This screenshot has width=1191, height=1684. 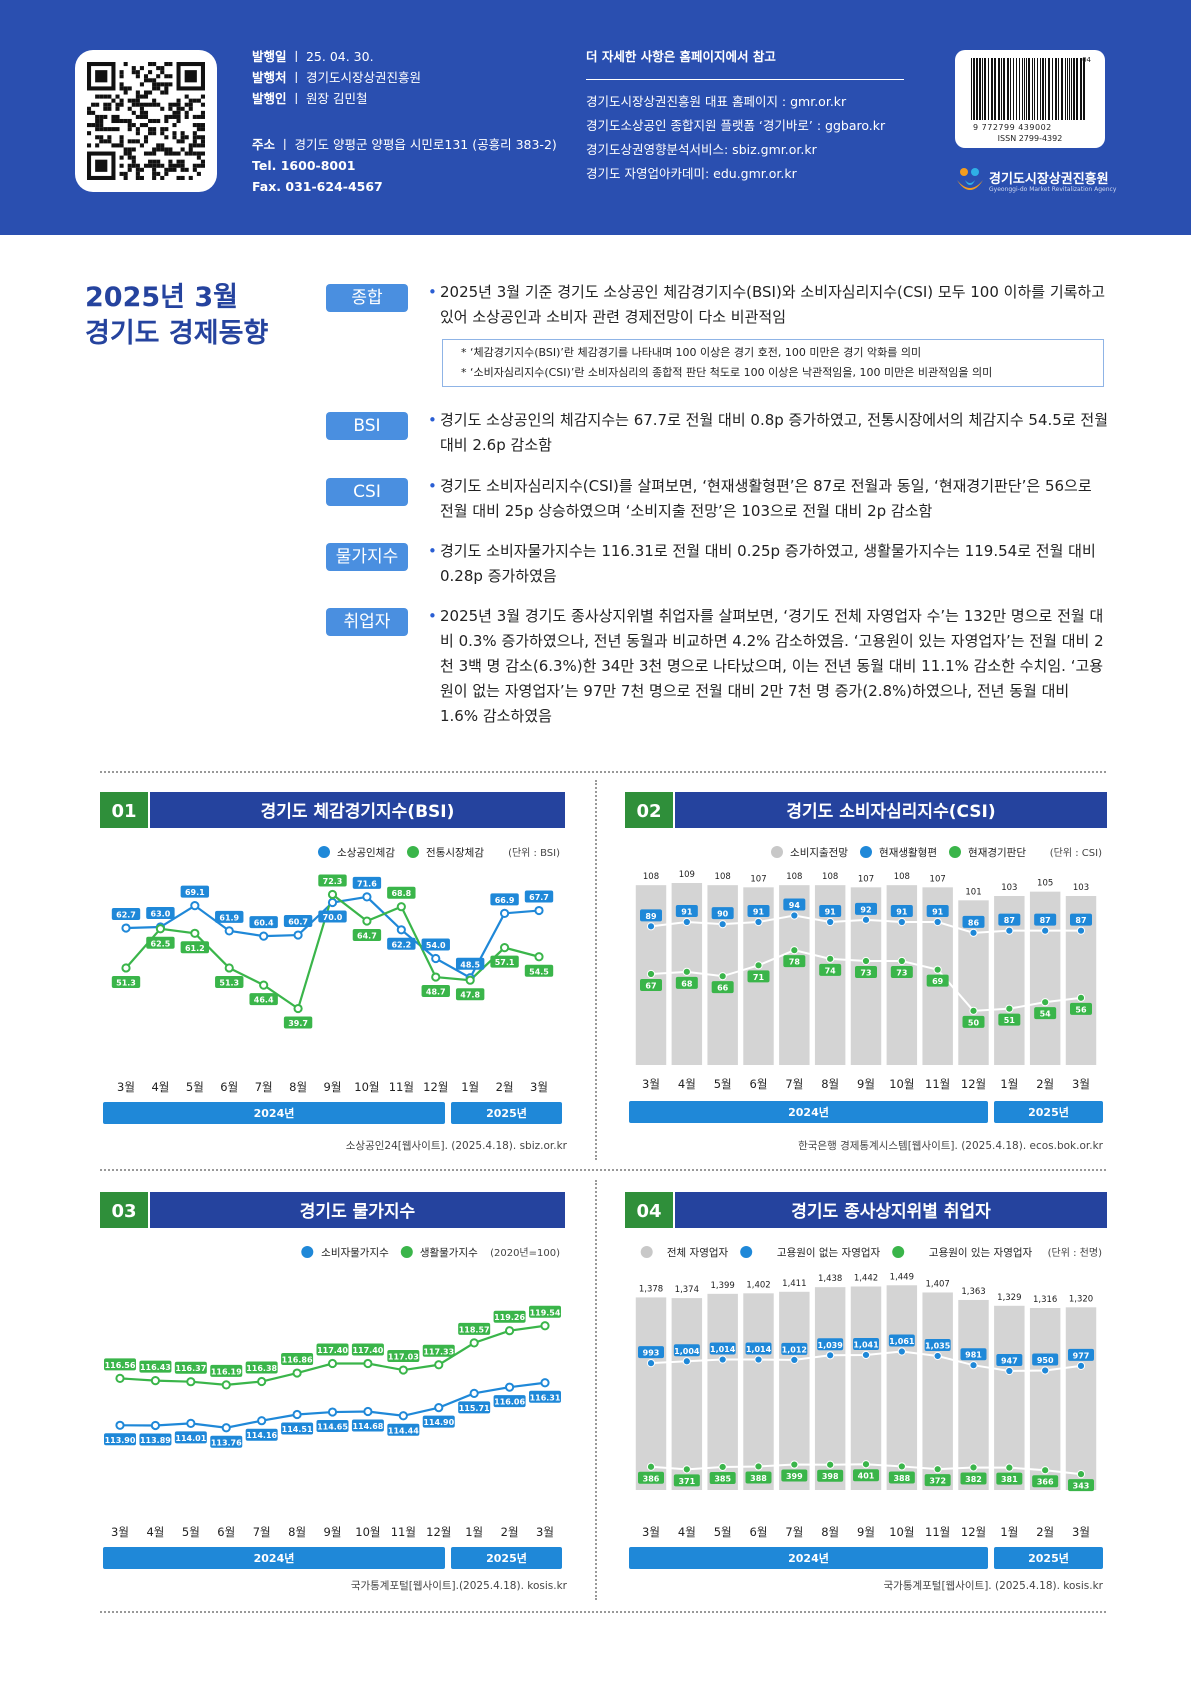 What do you see at coordinates (691, 173) in the screenshot?
I see `link-edu: 경기도 자영업아카데미: edu.gmr.or.kr` at bounding box center [691, 173].